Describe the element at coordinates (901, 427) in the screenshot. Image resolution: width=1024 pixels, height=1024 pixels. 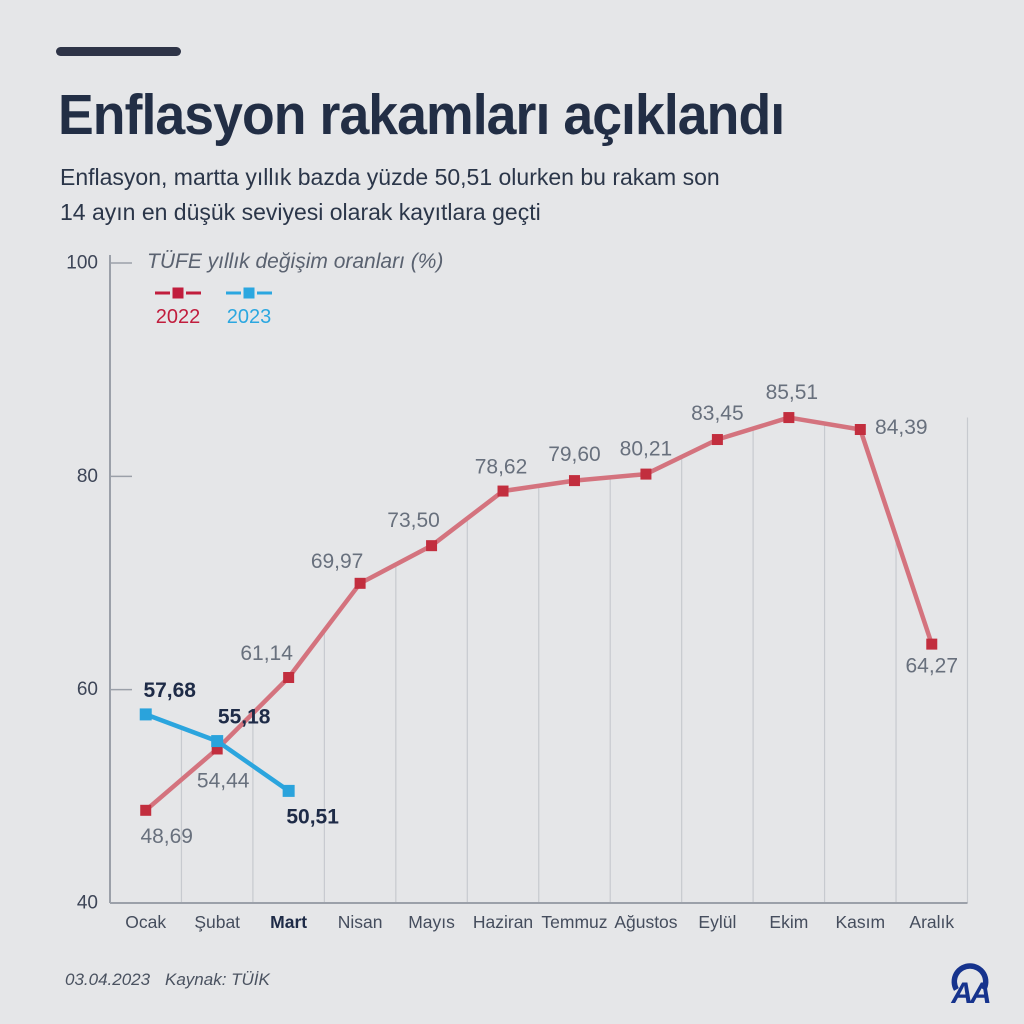
I see `value-label-2022-Kasım: 84,39` at that location.